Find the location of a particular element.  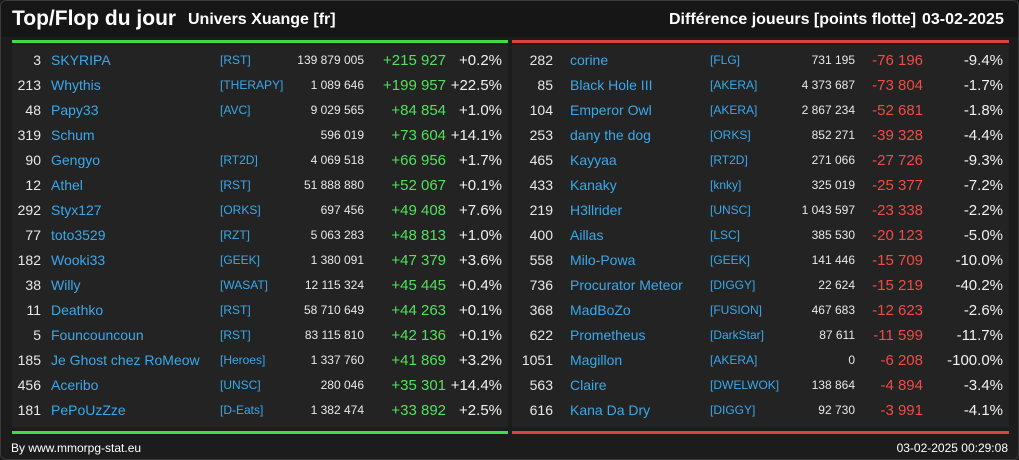

points-difference: -15 219 is located at coordinates (897, 285).